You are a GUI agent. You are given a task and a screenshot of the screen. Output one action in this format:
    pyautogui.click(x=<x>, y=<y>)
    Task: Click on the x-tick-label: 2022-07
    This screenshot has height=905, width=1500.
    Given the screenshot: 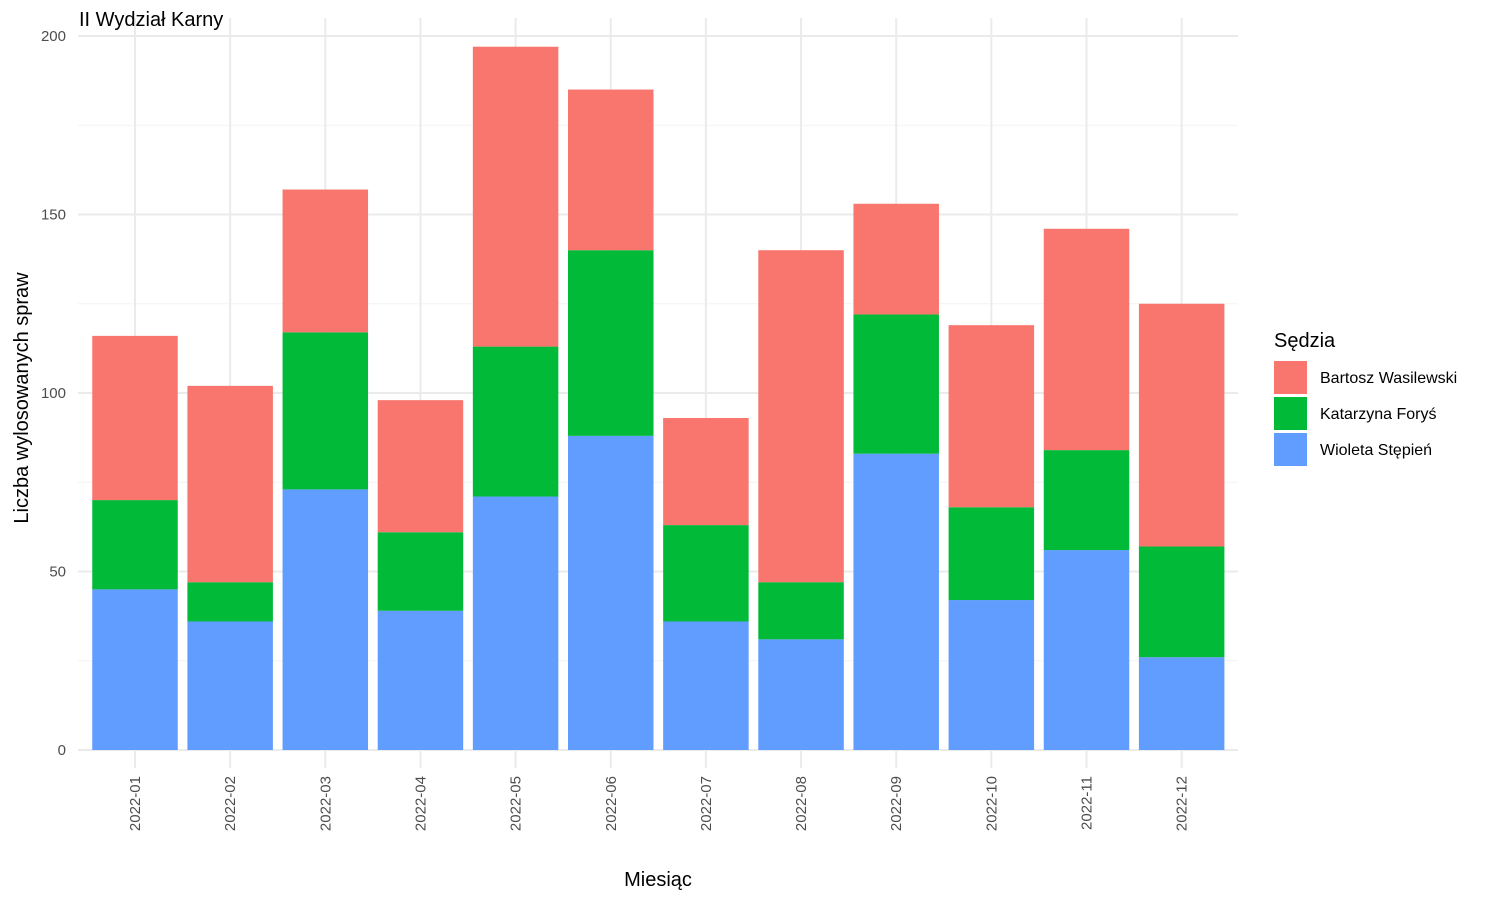 What is the action you would take?
    pyautogui.click(x=706, y=803)
    